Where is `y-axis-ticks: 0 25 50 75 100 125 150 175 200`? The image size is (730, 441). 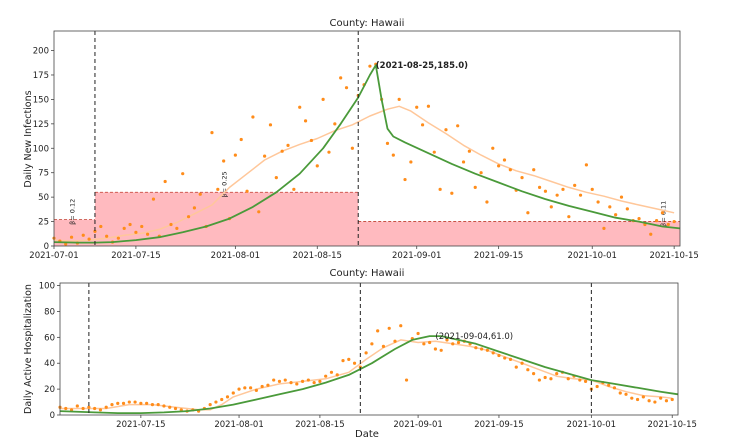
y-axis-ticks: 0 25 50 75 100 125 150 175 200 is located at coordinates (43, 149).